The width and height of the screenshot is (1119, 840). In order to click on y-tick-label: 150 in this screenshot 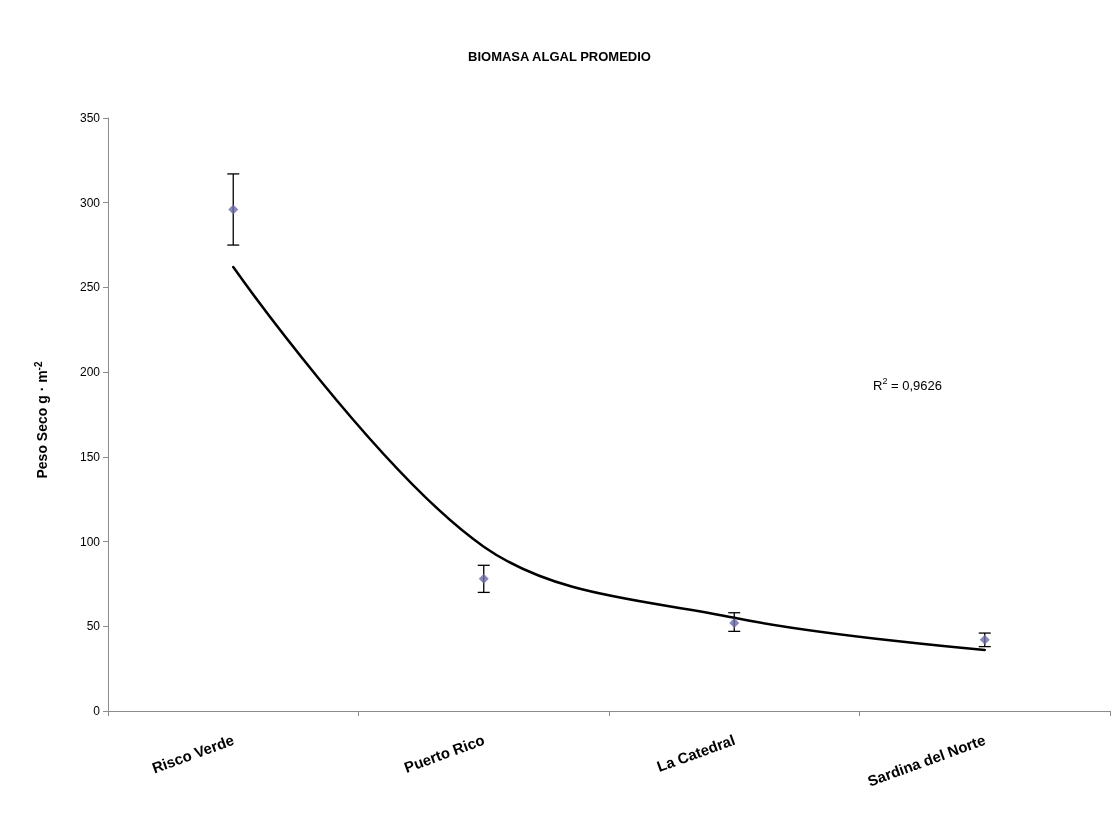, I will do `click(90, 456)`.